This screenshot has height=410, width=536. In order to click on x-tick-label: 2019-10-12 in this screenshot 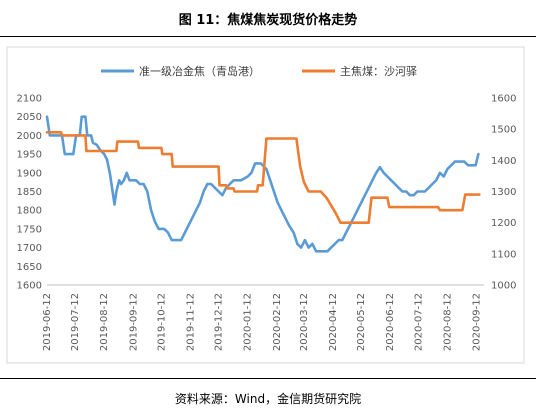, I will do `click(161, 322)`.